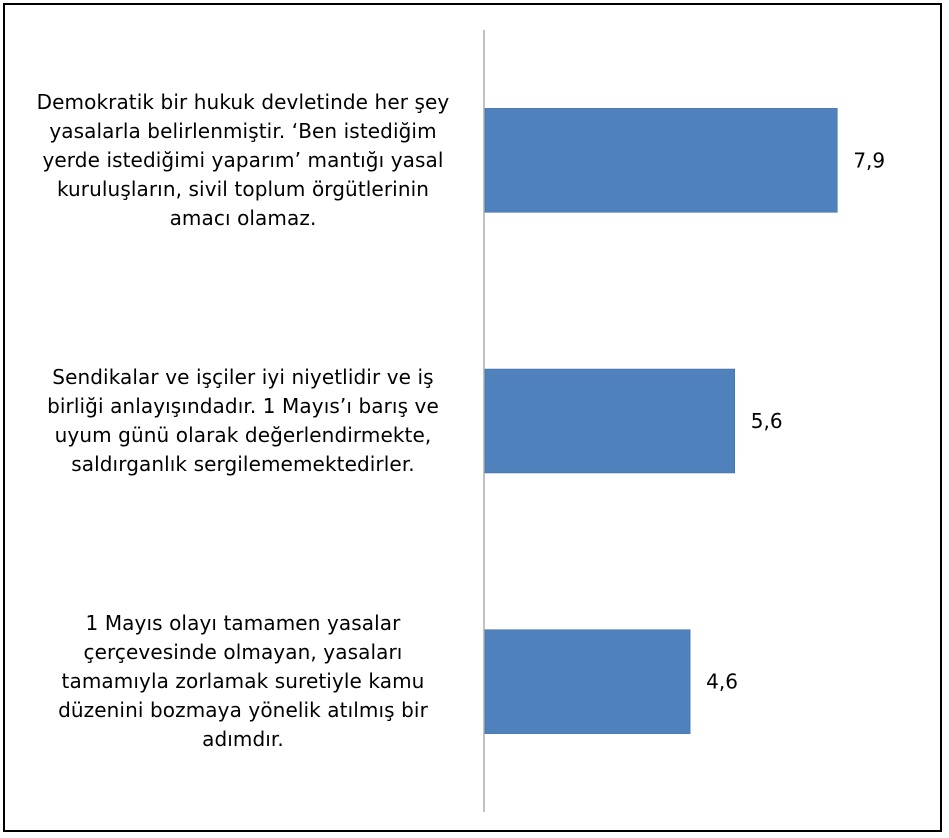  Describe the element at coordinates (243, 652) in the screenshot. I see `category-label-line: çerçevesinde olmayan, yasaları` at that location.